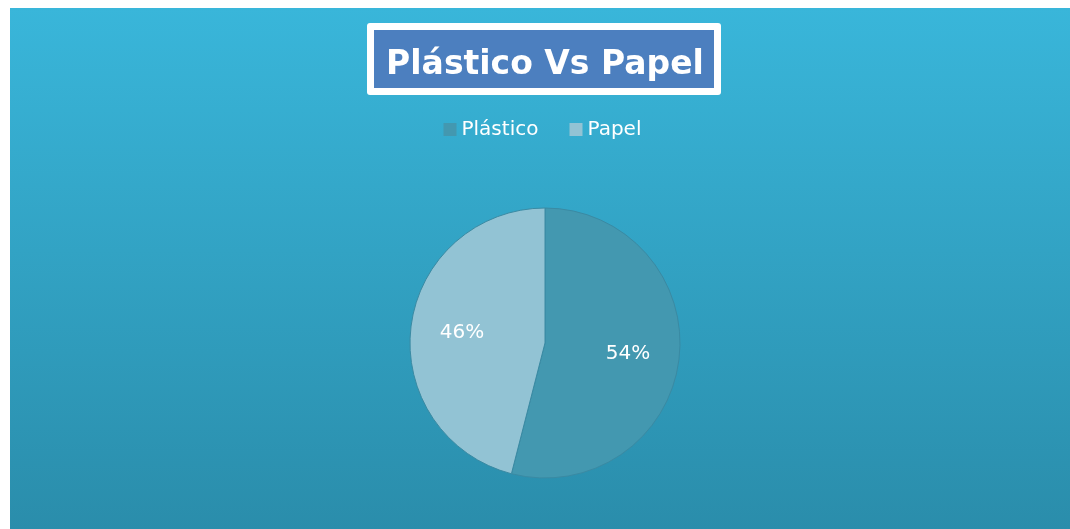 The image size is (1070, 529). Describe the element at coordinates (500, 128) in the screenshot. I see `legend-label: Plástico` at that location.